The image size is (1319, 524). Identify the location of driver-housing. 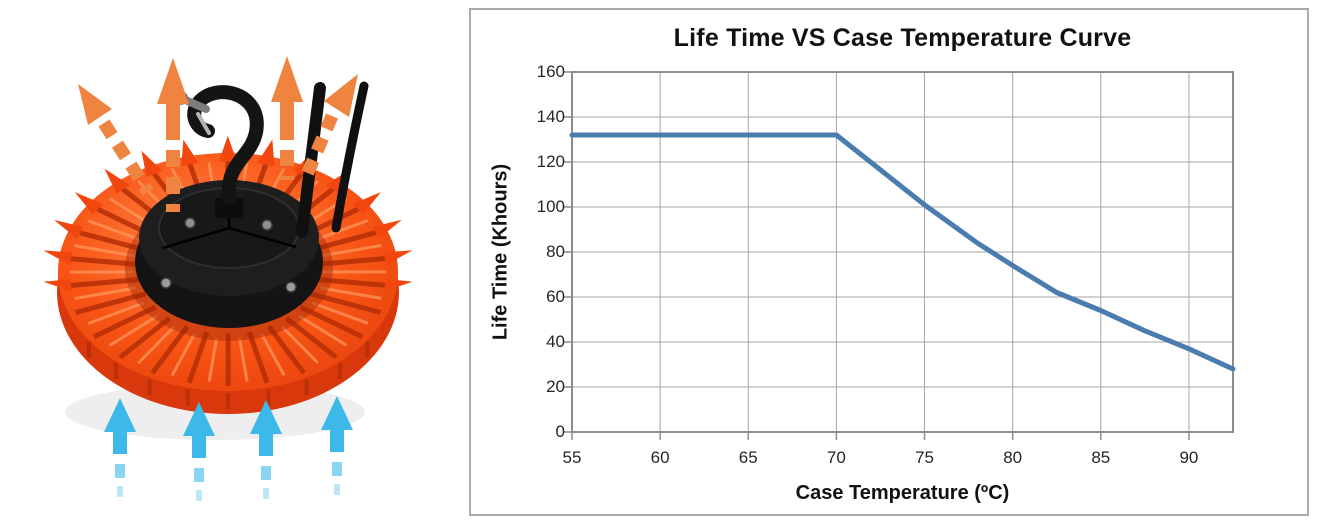
(229, 260).